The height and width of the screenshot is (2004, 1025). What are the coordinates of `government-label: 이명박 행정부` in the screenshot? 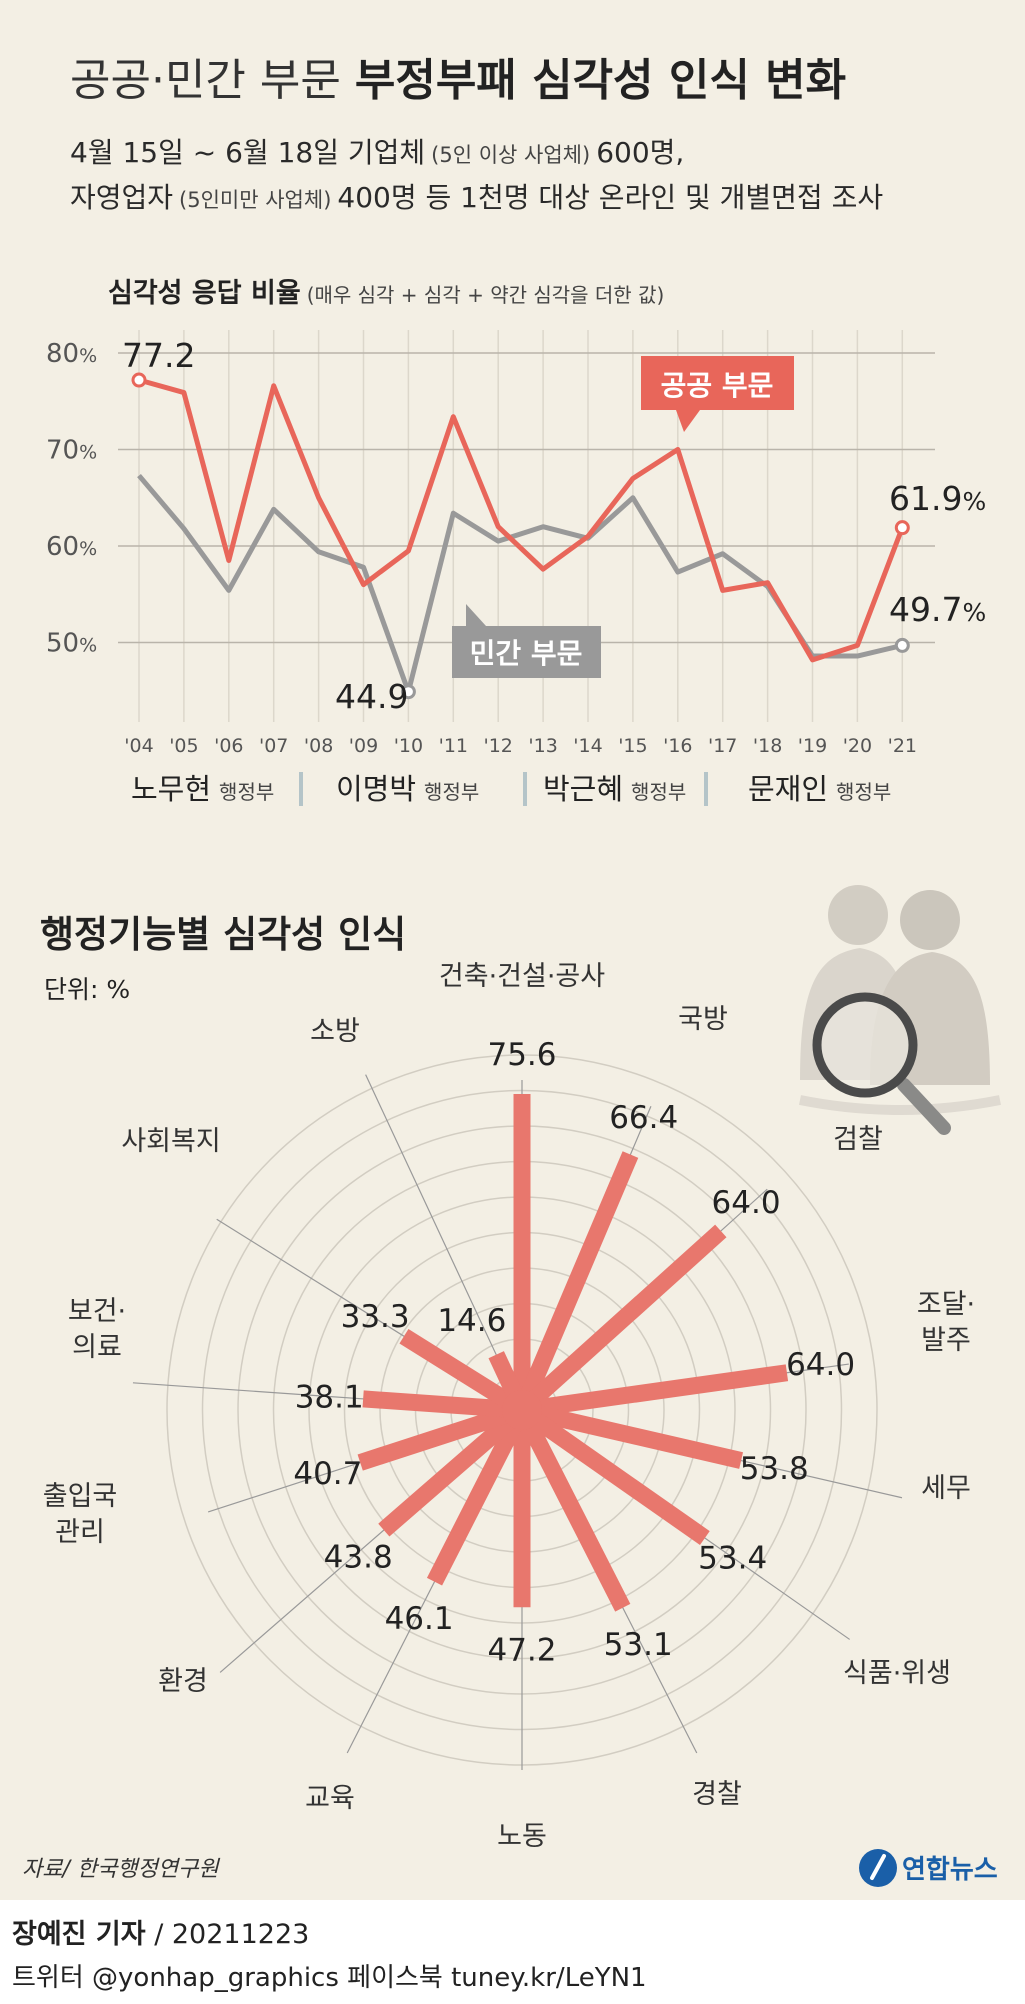 It's located at (407, 789).